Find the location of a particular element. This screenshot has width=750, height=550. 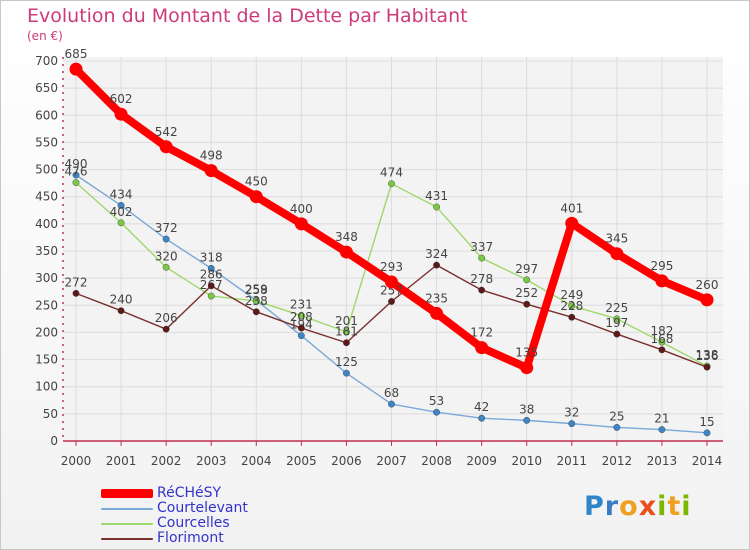

x-tick-label: 2007 is located at coordinates (391, 461).